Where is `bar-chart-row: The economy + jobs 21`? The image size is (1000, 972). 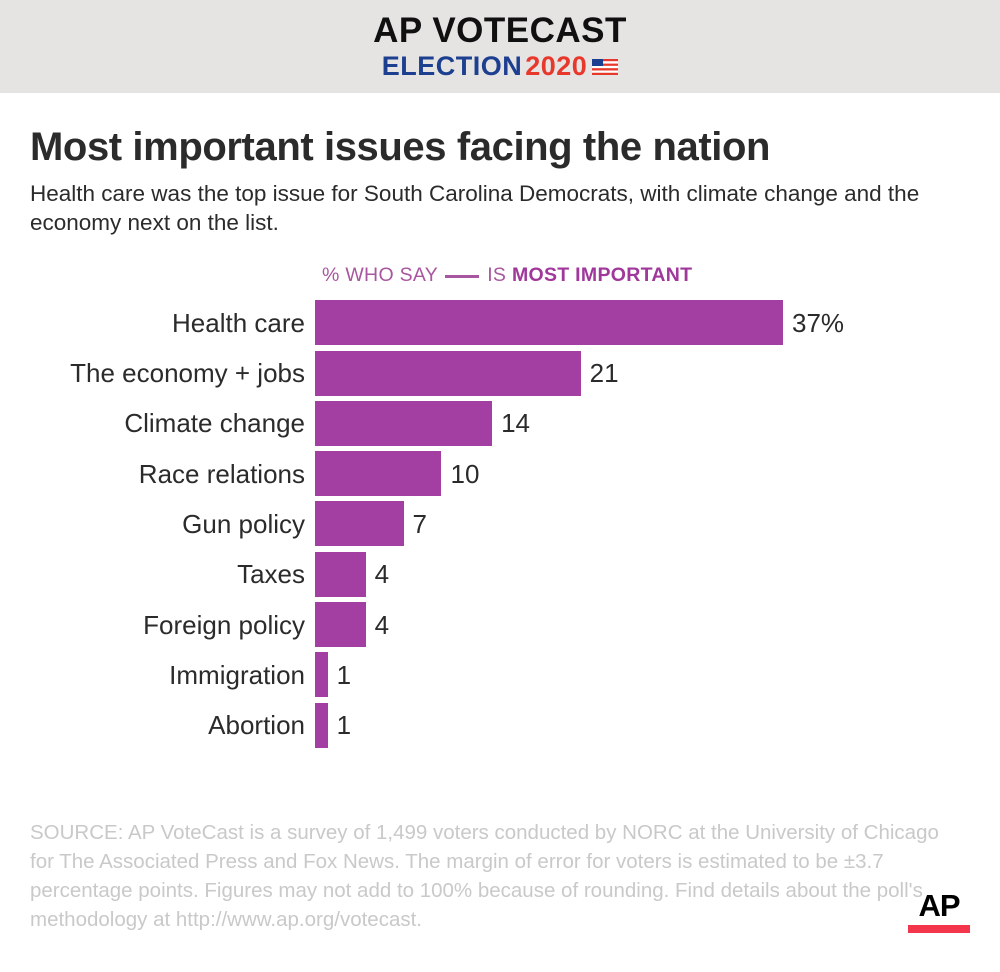
bar-chart-row: The economy + jobs 21 is located at coordinates (500, 373).